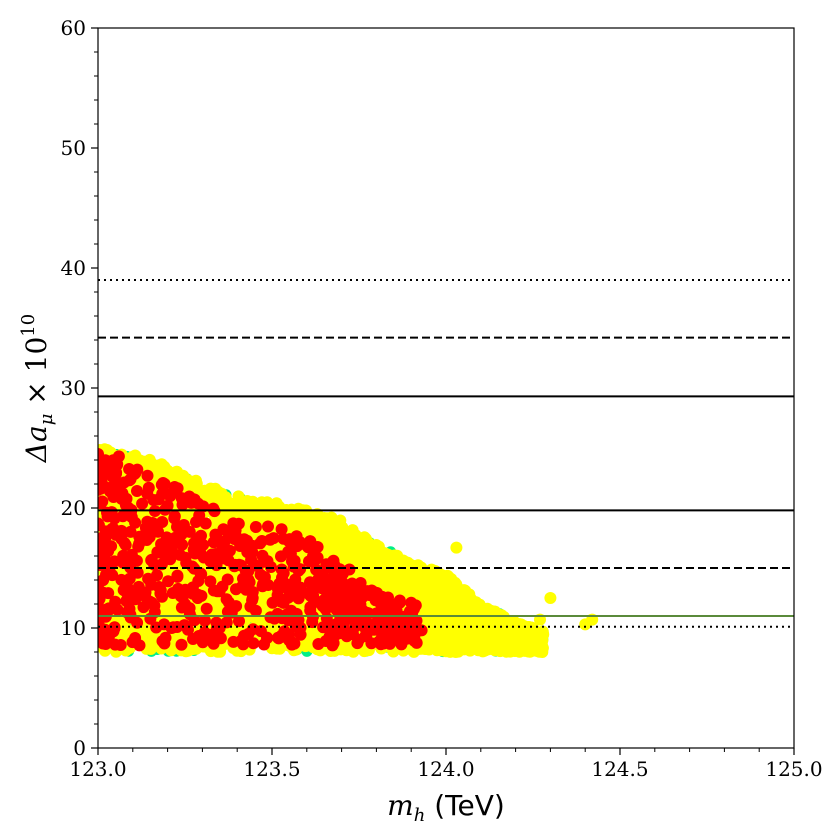 The width and height of the screenshot is (840, 840). I want to click on x-tick-label: 123.5, so click(271, 769).